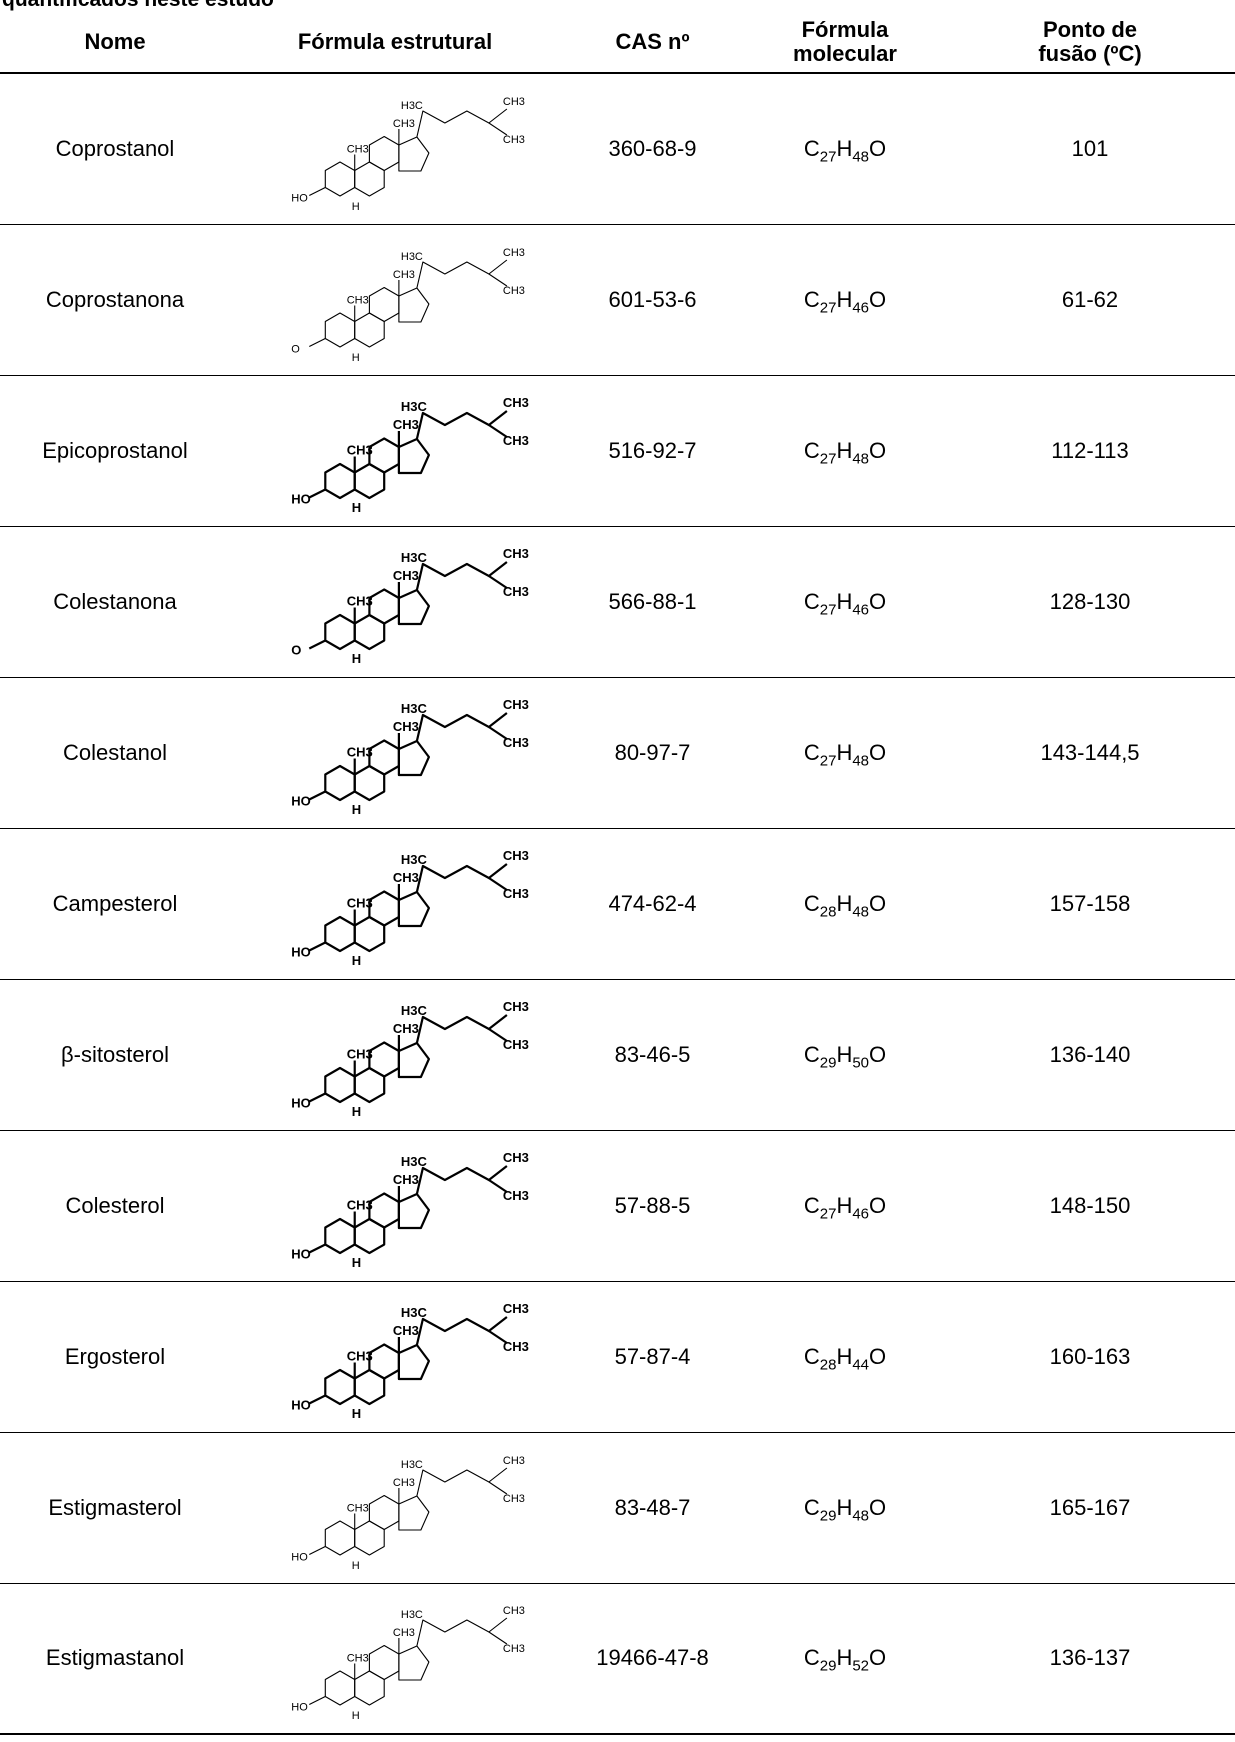 The height and width of the screenshot is (1742, 1235). Describe the element at coordinates (828, 911) in the screenshot. I see `carbon-count: 28` at that location.